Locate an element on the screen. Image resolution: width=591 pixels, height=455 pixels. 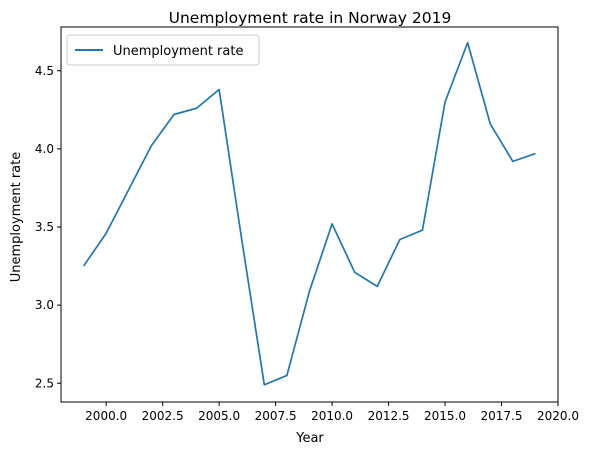
legend-label: Unemployment rate is located at coordinates (178, 51).